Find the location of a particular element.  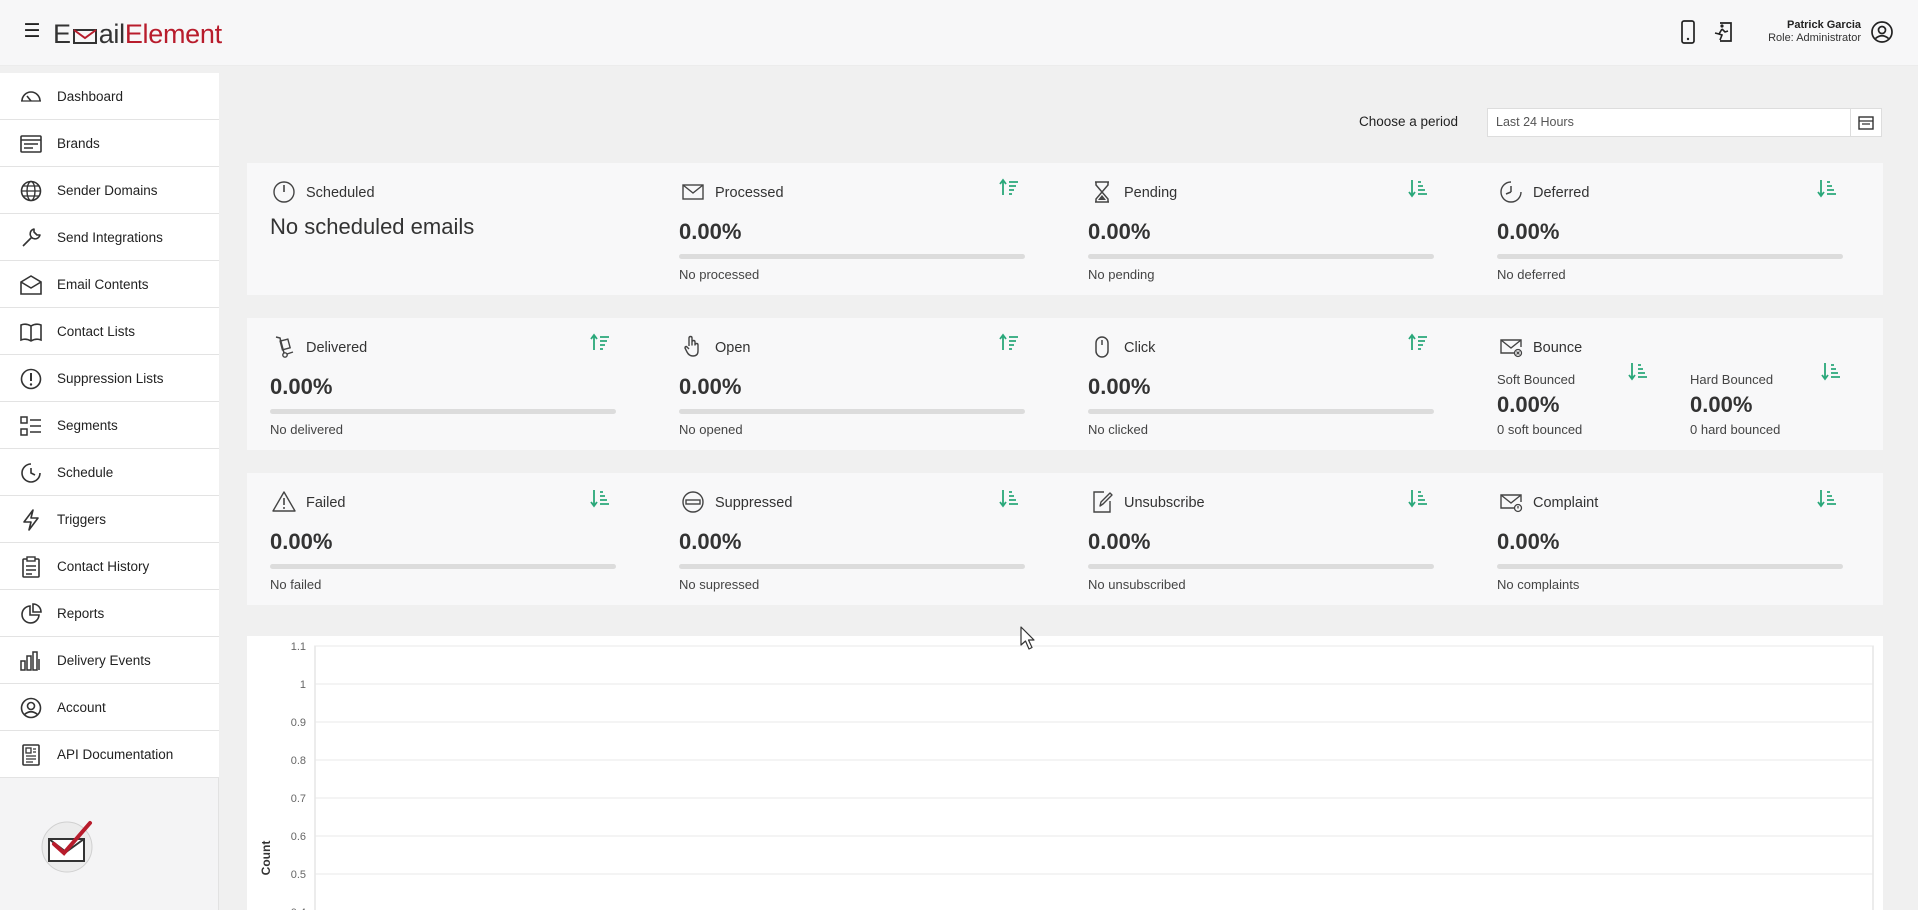

logo-text-ail: ail is located at coordinates (111, 33).